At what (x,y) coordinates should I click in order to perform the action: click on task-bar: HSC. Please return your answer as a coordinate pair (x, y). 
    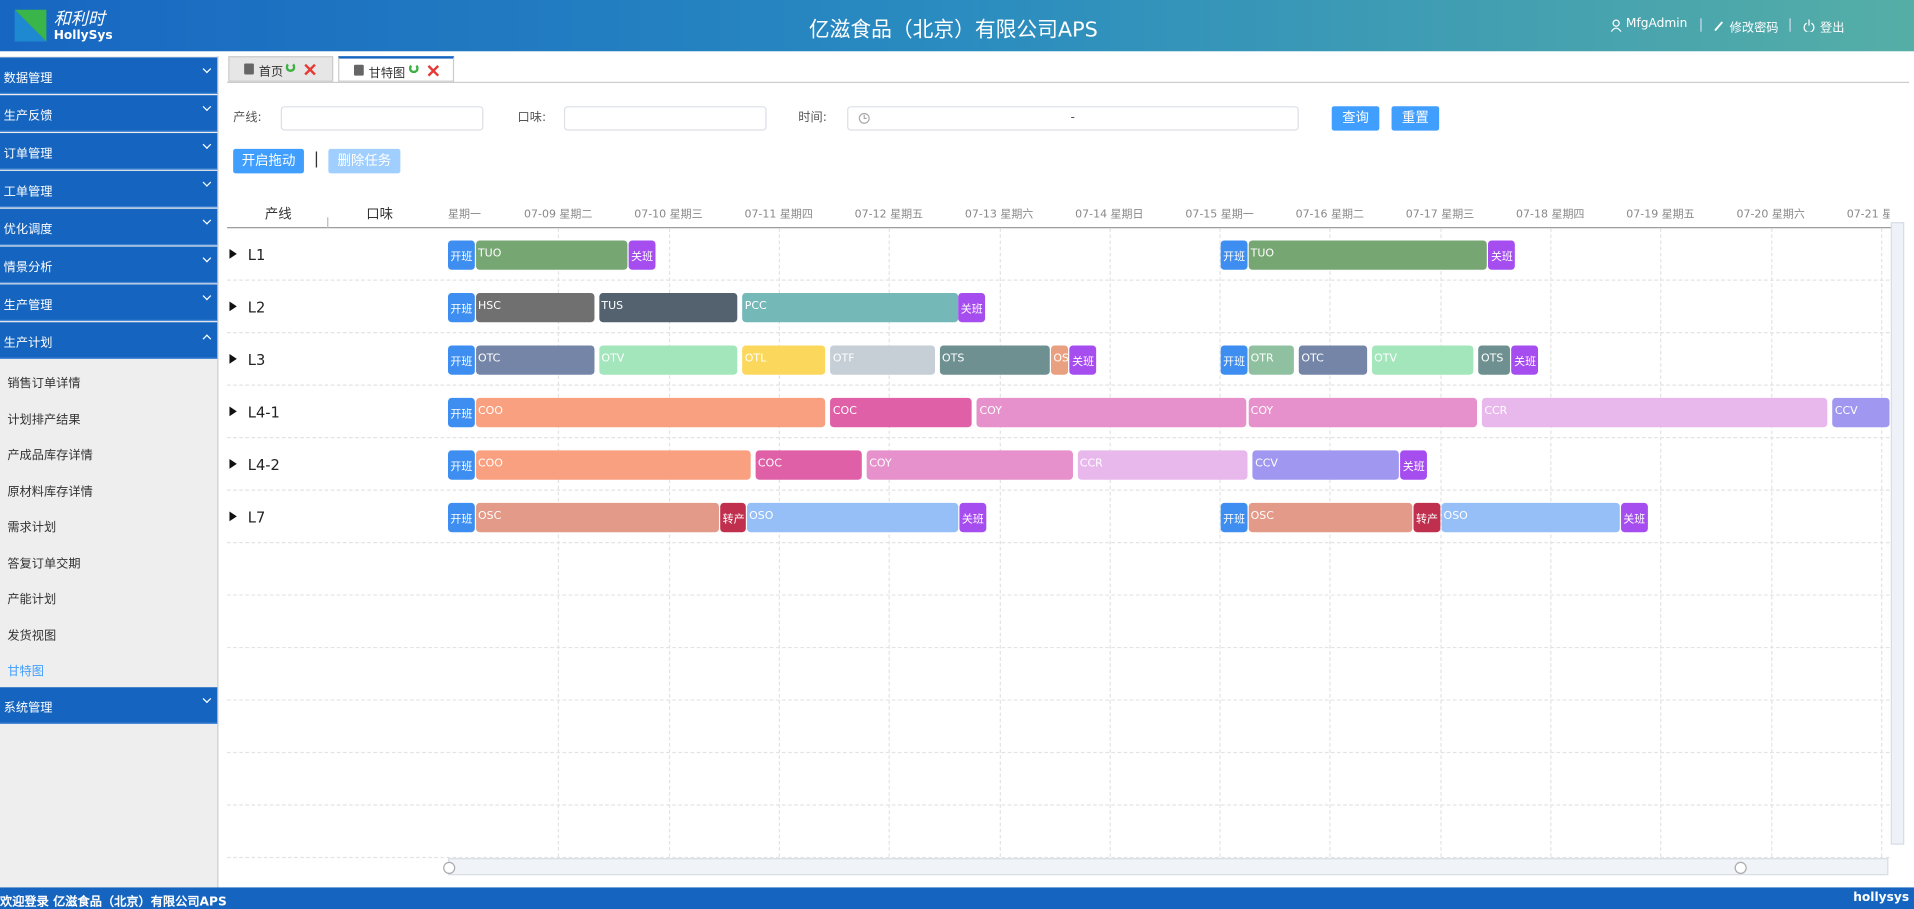
    Looking at the image, I should click on (535, 307).